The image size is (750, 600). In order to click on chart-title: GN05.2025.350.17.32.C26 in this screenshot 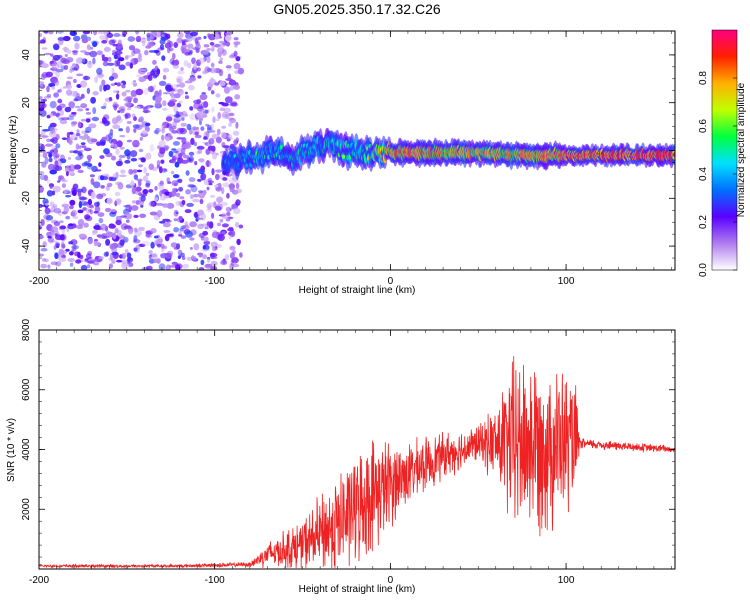, I will do `click(357, 9)`.